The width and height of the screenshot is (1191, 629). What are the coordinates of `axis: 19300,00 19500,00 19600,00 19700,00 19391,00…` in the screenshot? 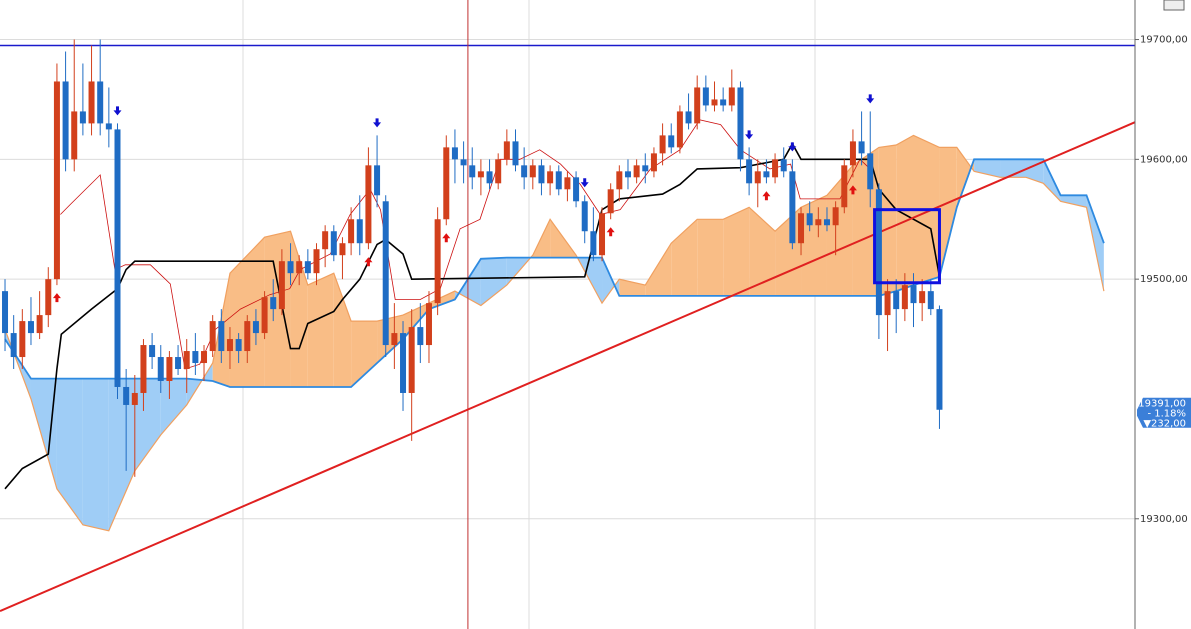 It's located at (1163, 280).